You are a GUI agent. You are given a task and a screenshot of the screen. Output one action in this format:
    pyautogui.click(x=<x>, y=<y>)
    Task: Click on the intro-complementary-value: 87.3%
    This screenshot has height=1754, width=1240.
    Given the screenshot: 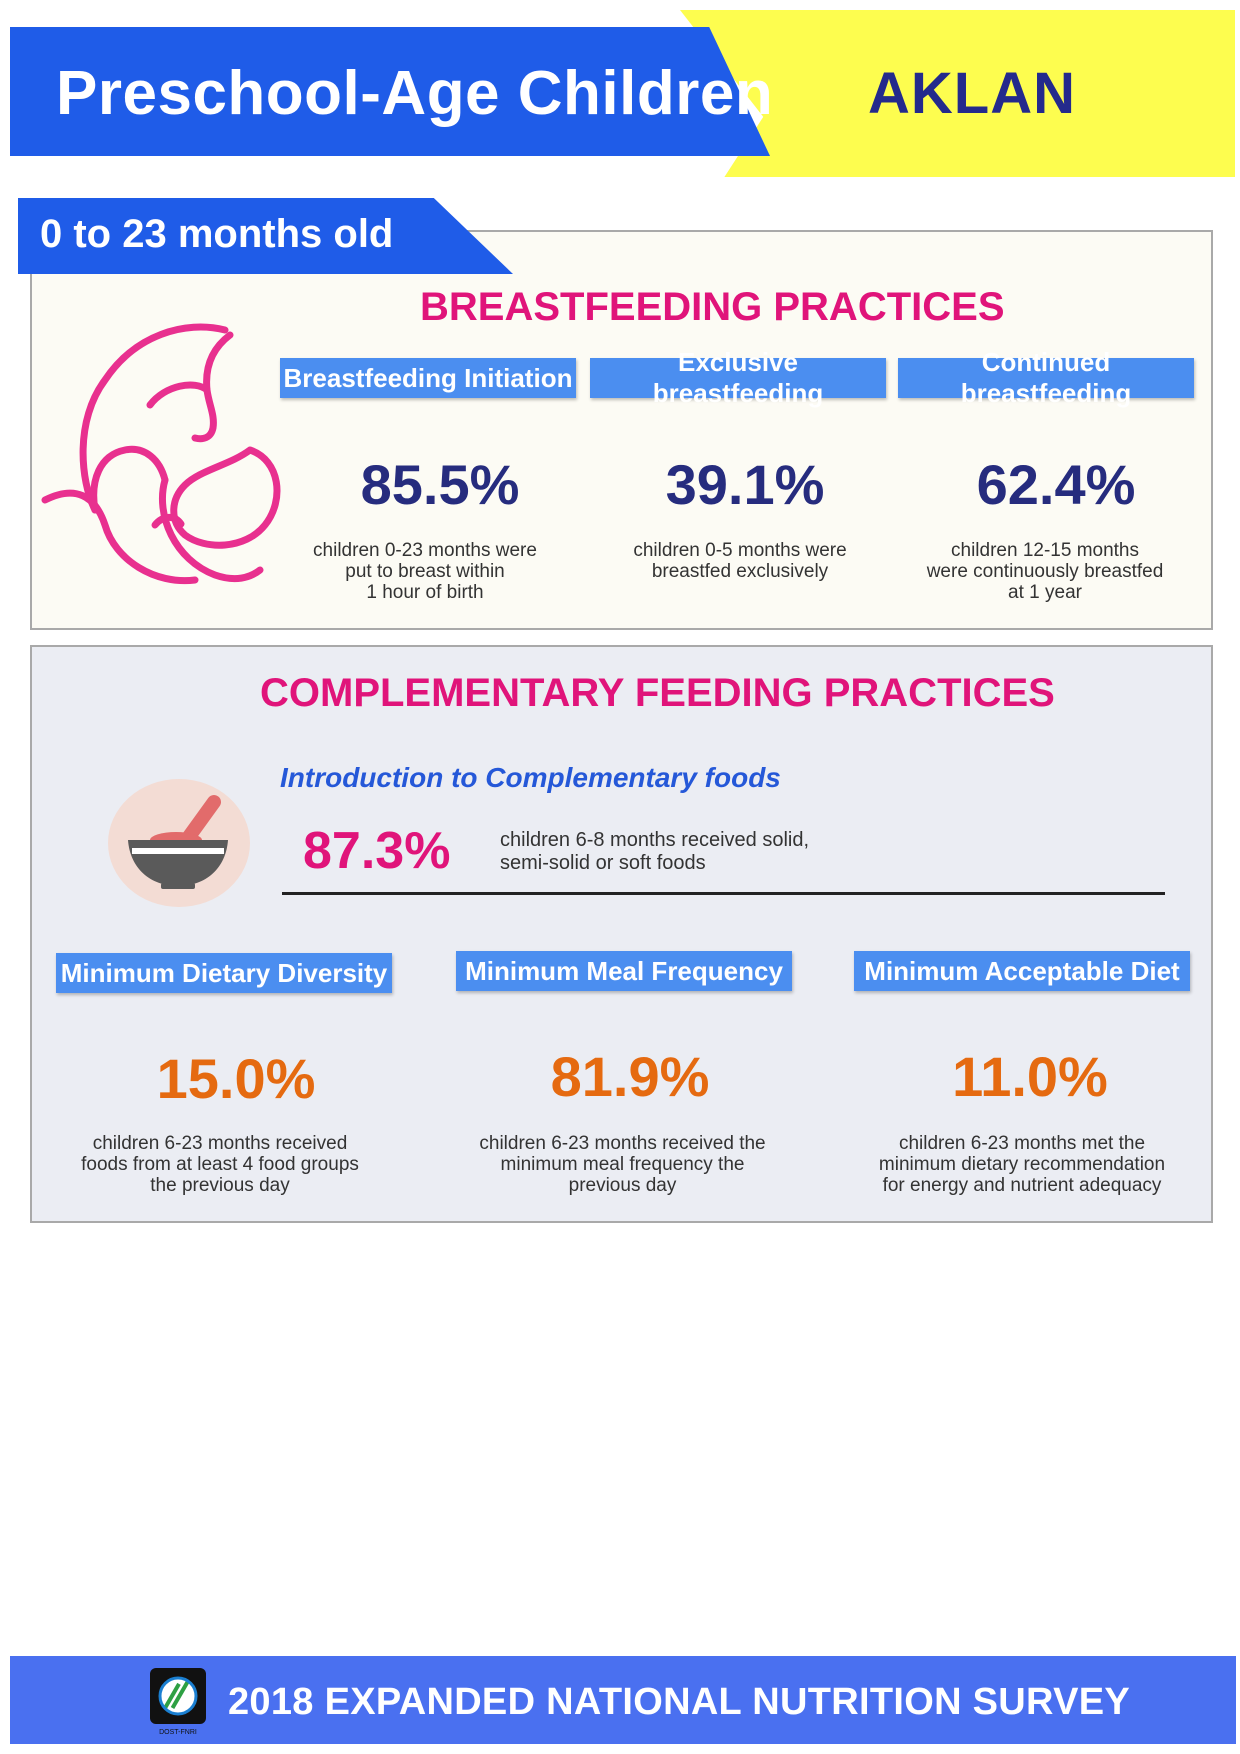 What is the action you would take?
    pyautogui.click(x=377, y=851)
    